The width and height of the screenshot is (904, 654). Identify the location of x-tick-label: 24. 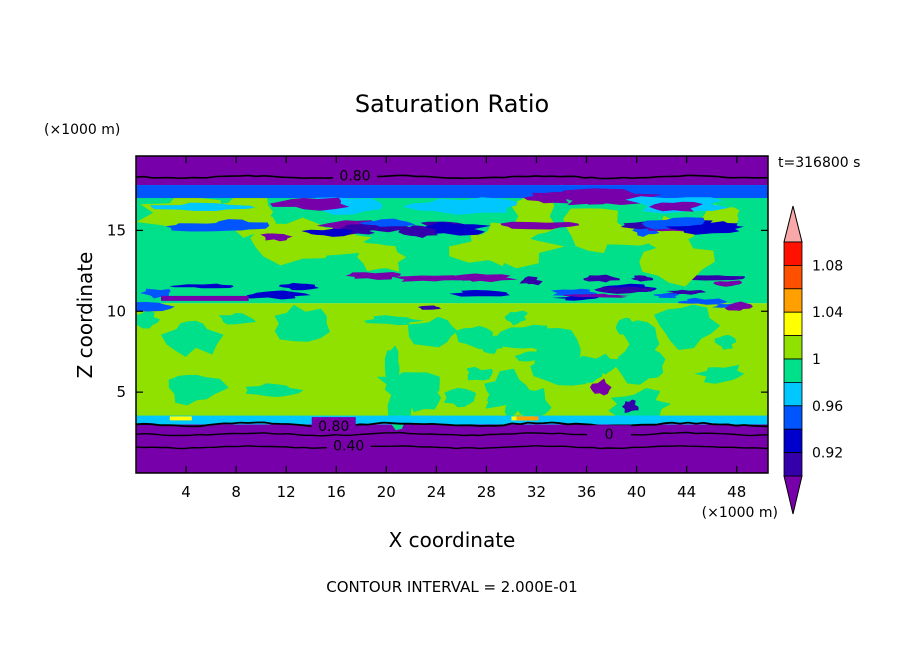
(436, 492).